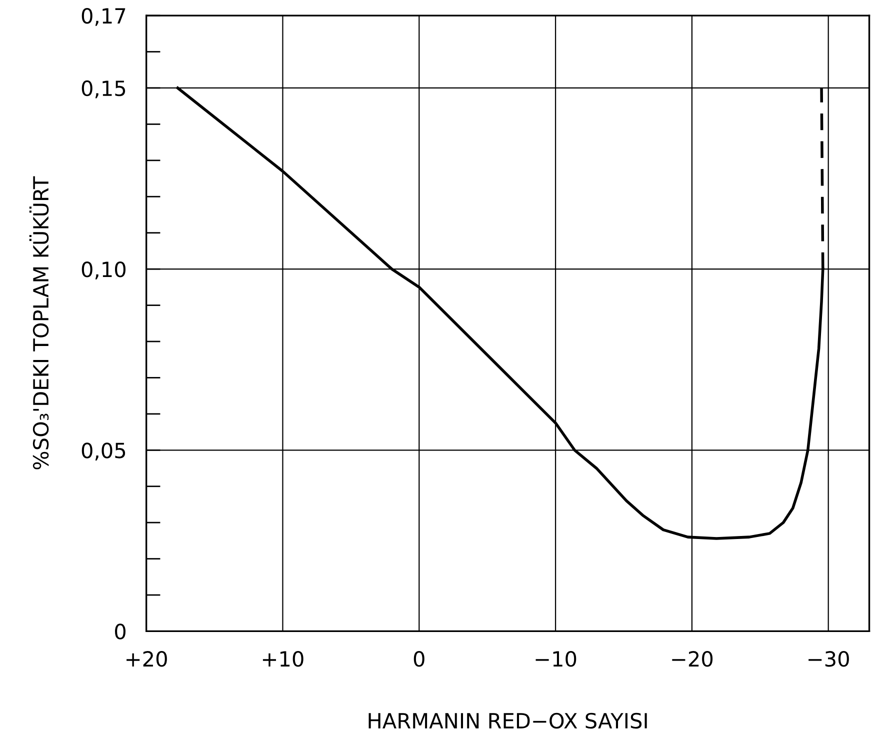 This screenshot has height=740, width=871. What do you see at coordinates (104, 89) in the screenshot?
I see `y-tick-label: 0,15` at bounding box center [104, 89].